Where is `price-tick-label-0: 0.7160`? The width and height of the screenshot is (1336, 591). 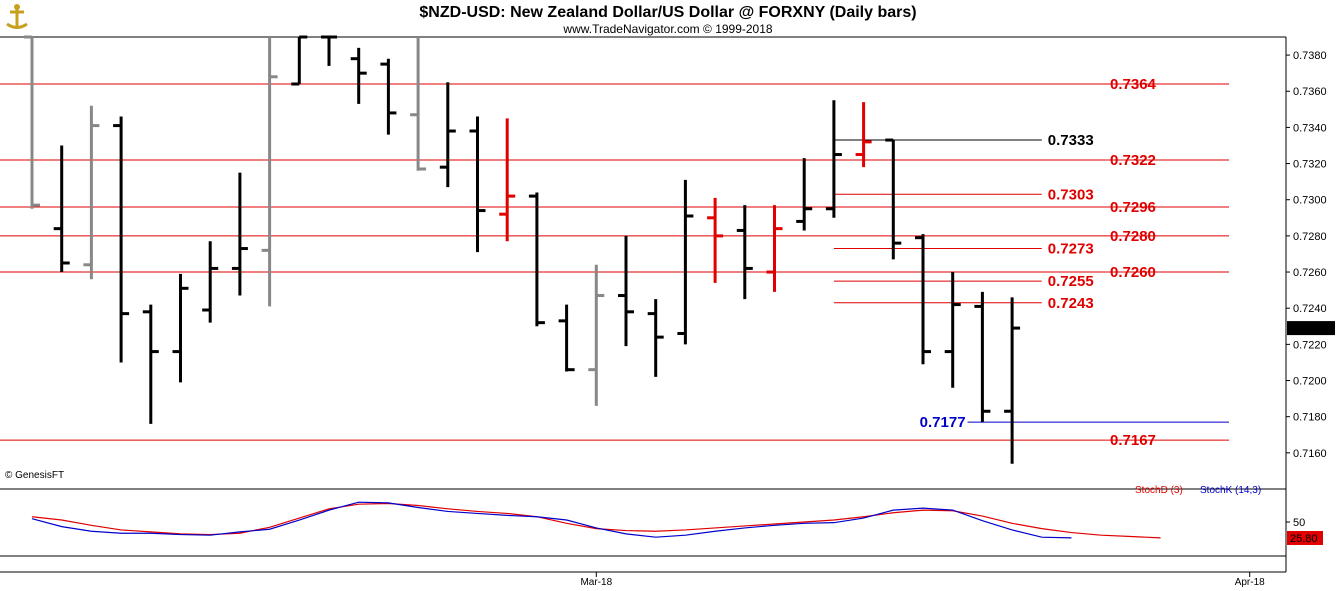
price-tick-label-0: 0.7160 is located at coordinates (1310, 454).